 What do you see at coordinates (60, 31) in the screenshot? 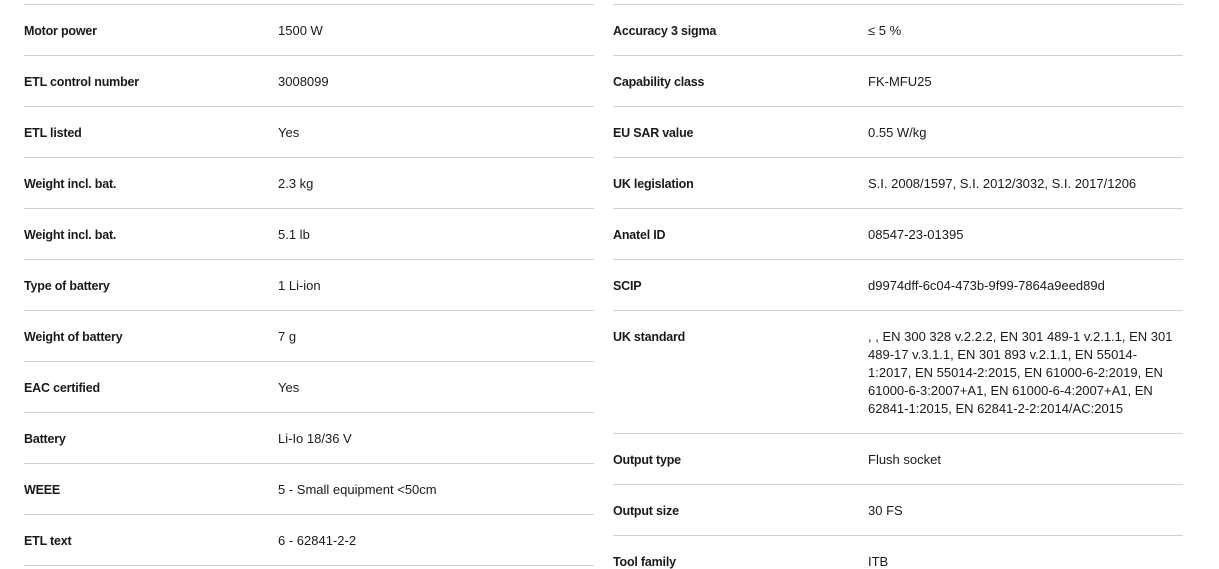
I see `spec-label: Motor power` at bounding box center [60, 31].